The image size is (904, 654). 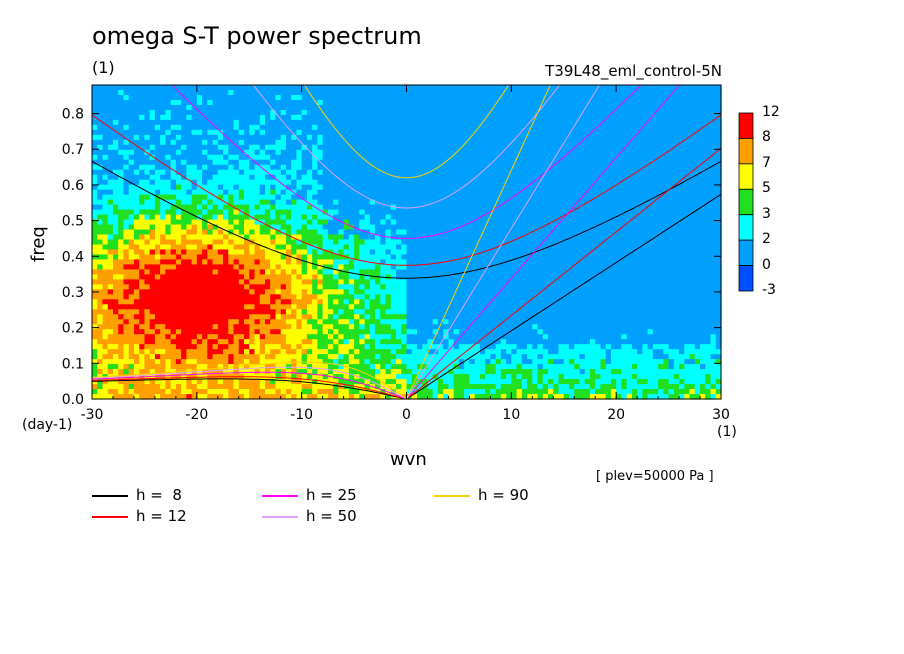 What do you see at coordinates (511, 415) in the screenshot?
I see `x-tick-label: 10` at bounding box center [511, 415].